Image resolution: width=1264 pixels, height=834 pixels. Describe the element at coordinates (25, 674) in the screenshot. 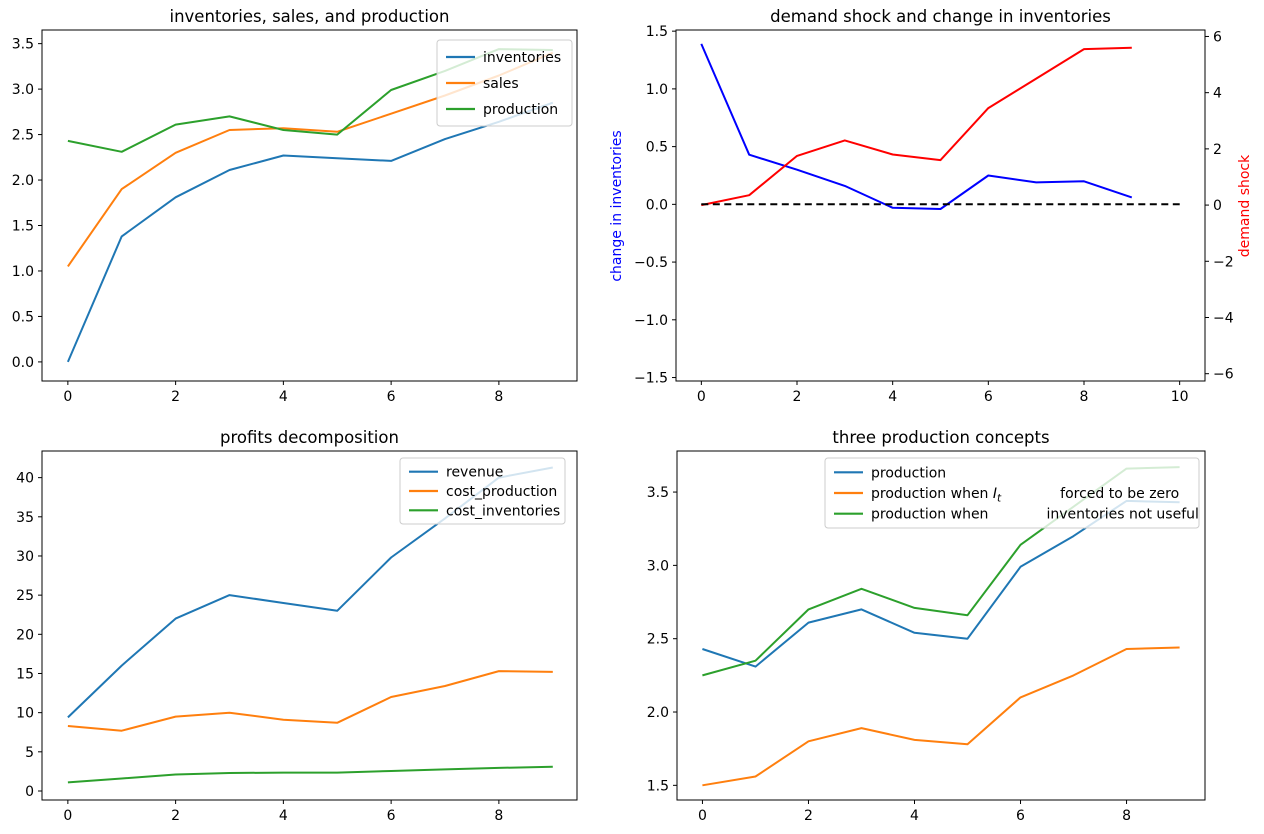

I see `y-tick-label: 15` at that location.